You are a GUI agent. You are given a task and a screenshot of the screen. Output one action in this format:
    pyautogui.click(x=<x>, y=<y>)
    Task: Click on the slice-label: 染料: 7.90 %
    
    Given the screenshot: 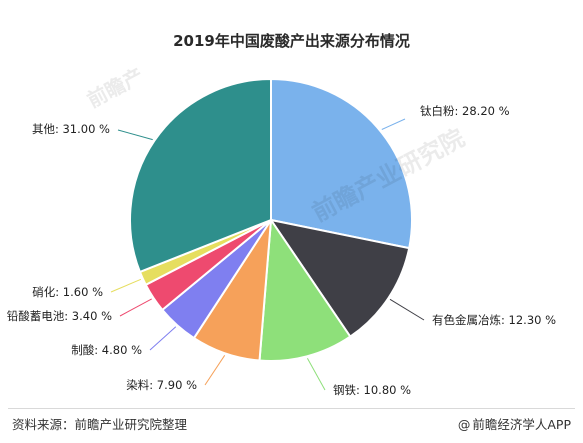 What is the action you would take?
    pyautogui.click(x=161, y=385)
    